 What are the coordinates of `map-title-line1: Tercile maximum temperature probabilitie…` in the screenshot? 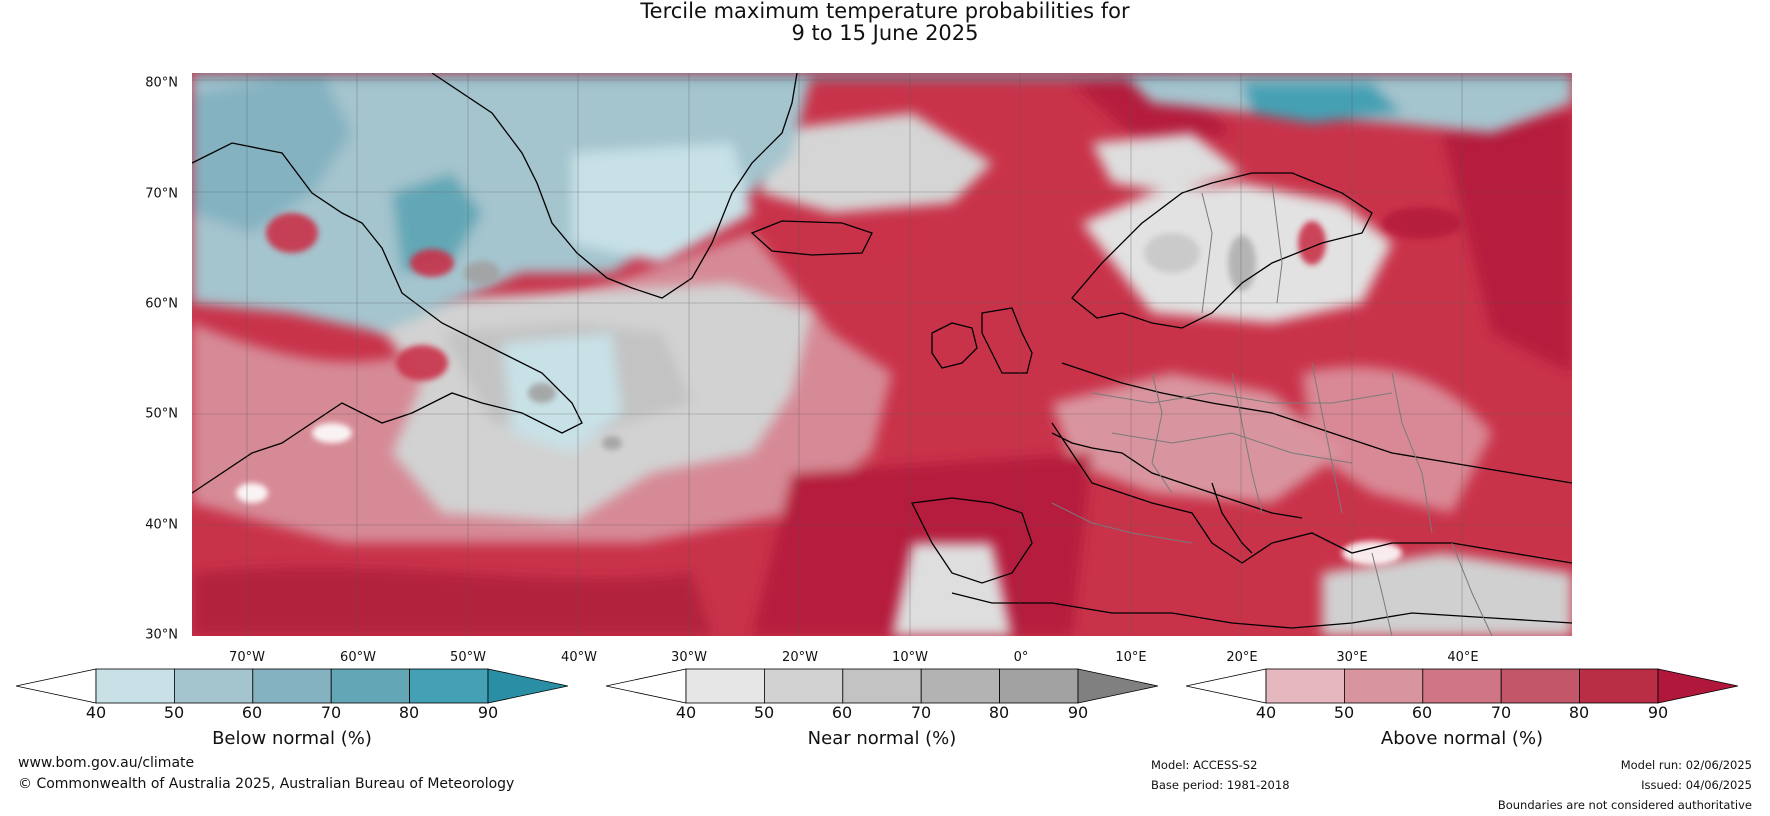 It's located at (885, 11).